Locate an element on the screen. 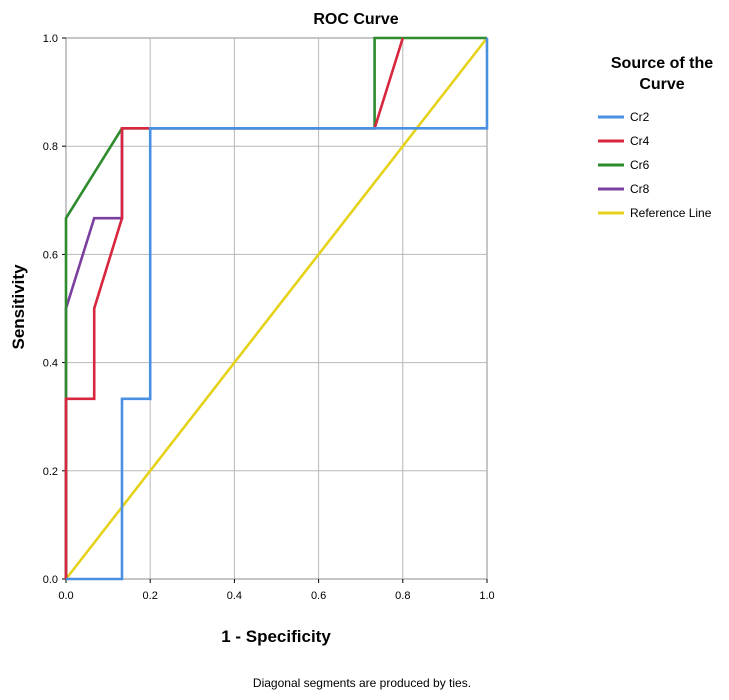  y-axis-label: Sensitivity is located at coordinates (18, 307).